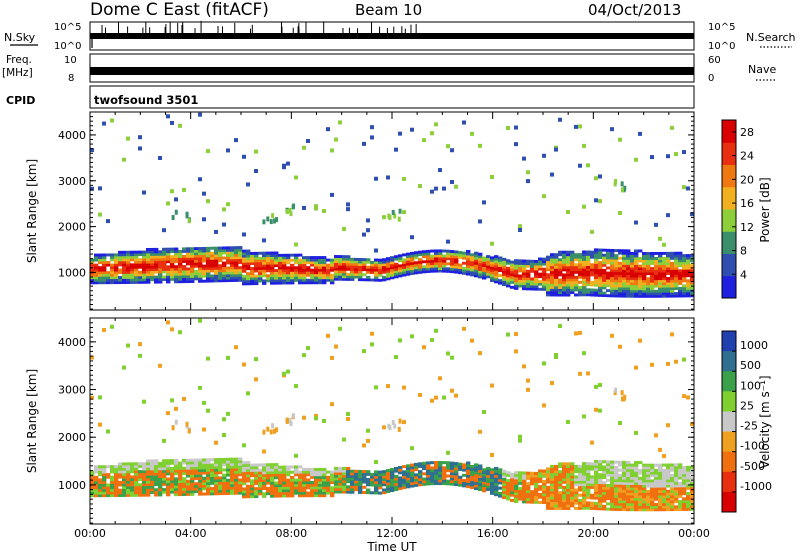 The width and height of the screenshot is (800, 554). What do you see at coordinates (388, 10) in the screenshot?
I see `beam-title: Beam 10` at bounding box center [388, 10].